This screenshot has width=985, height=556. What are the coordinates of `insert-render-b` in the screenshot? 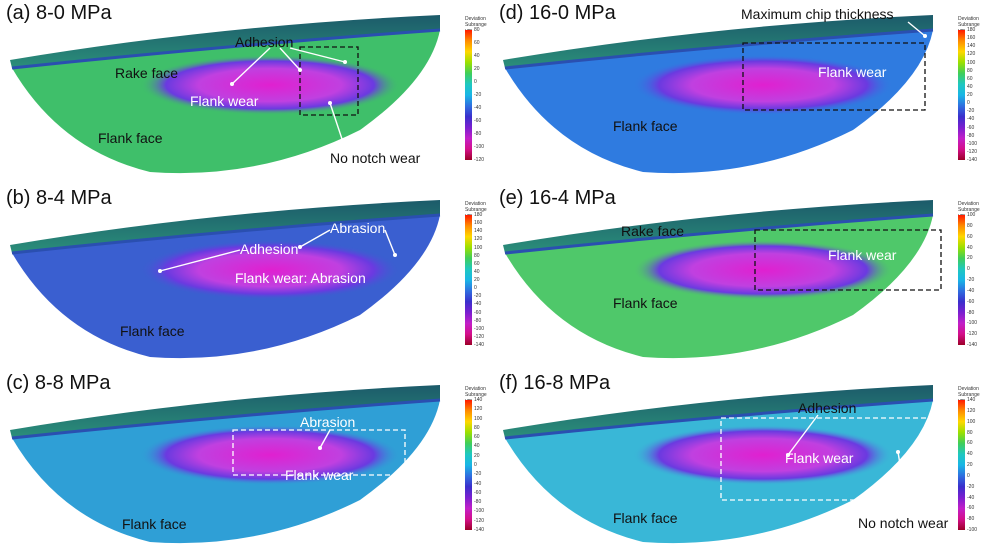 It's located at (225, 279).